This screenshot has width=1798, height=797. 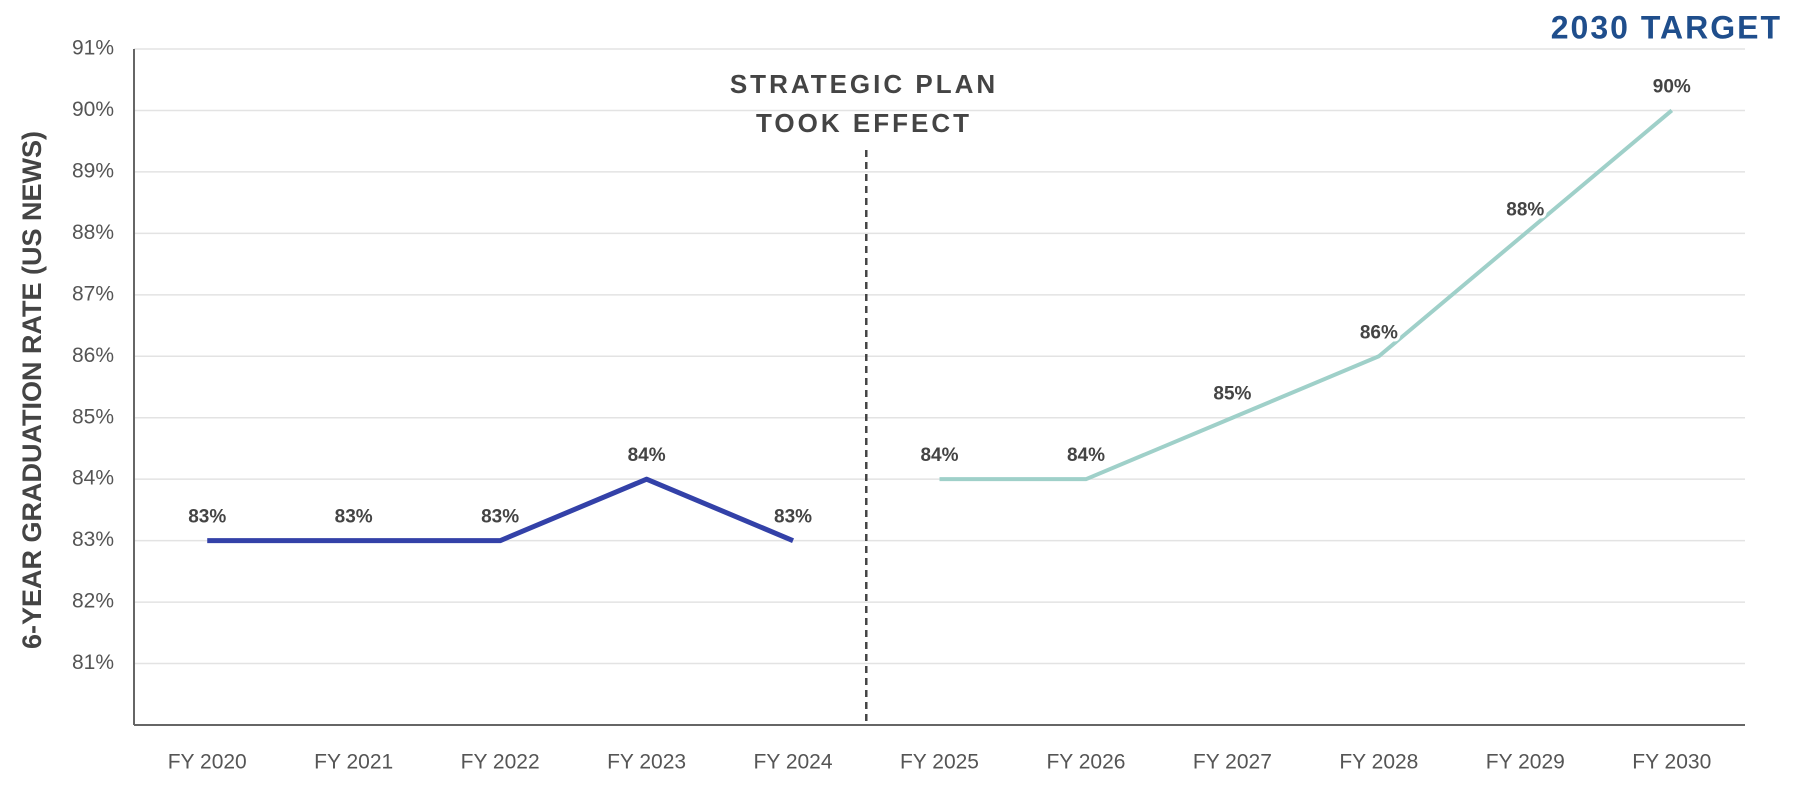 I want to click on chart-title: 2030 TARGET, so click(x=1666, y=27).